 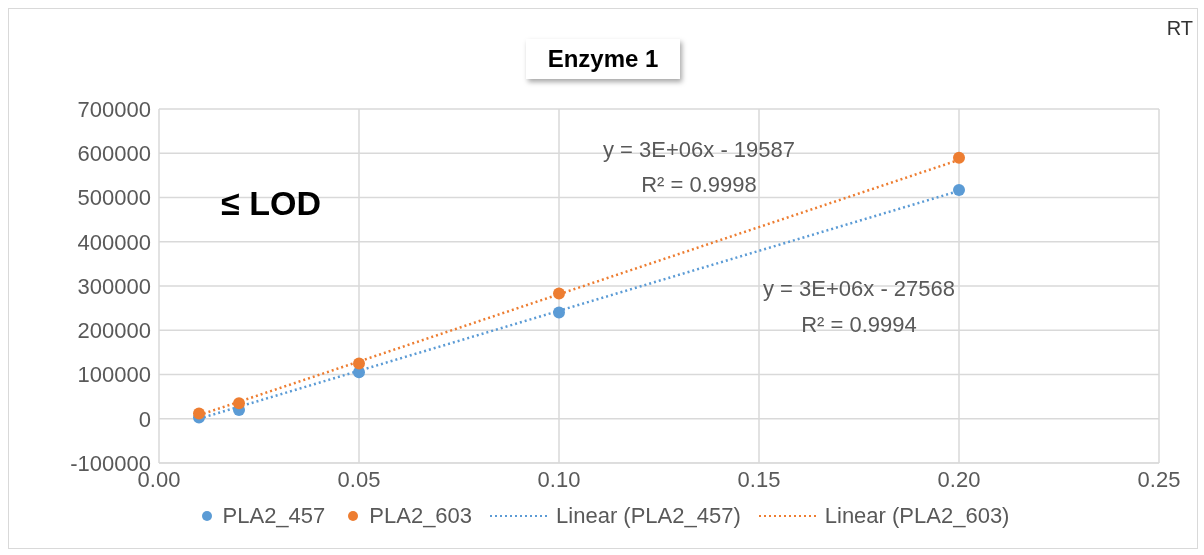 What do you see at coordinates (144, 419) in the screenshot?
I see `y-tick-label: 0` at bounding box center [144, 419].